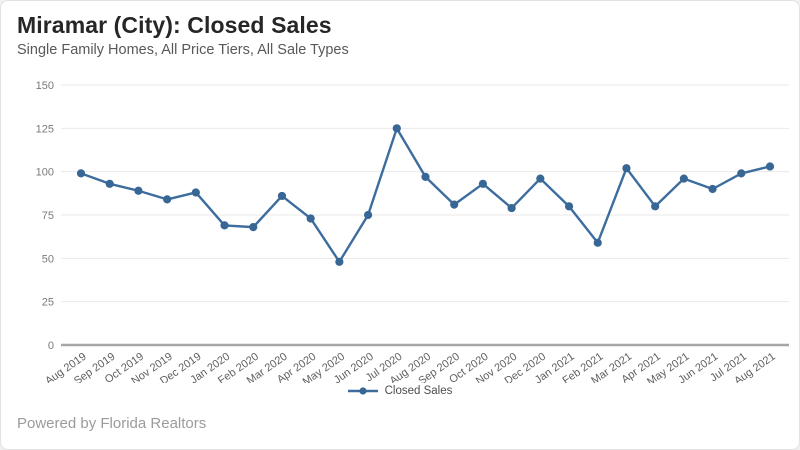 Image resolution: width=800 pixels, height=450 pixels. What do you see at coordinates (45, 86) in the screenshot?
I see `y-tick-label: 150` at bounding box center [45, 86].